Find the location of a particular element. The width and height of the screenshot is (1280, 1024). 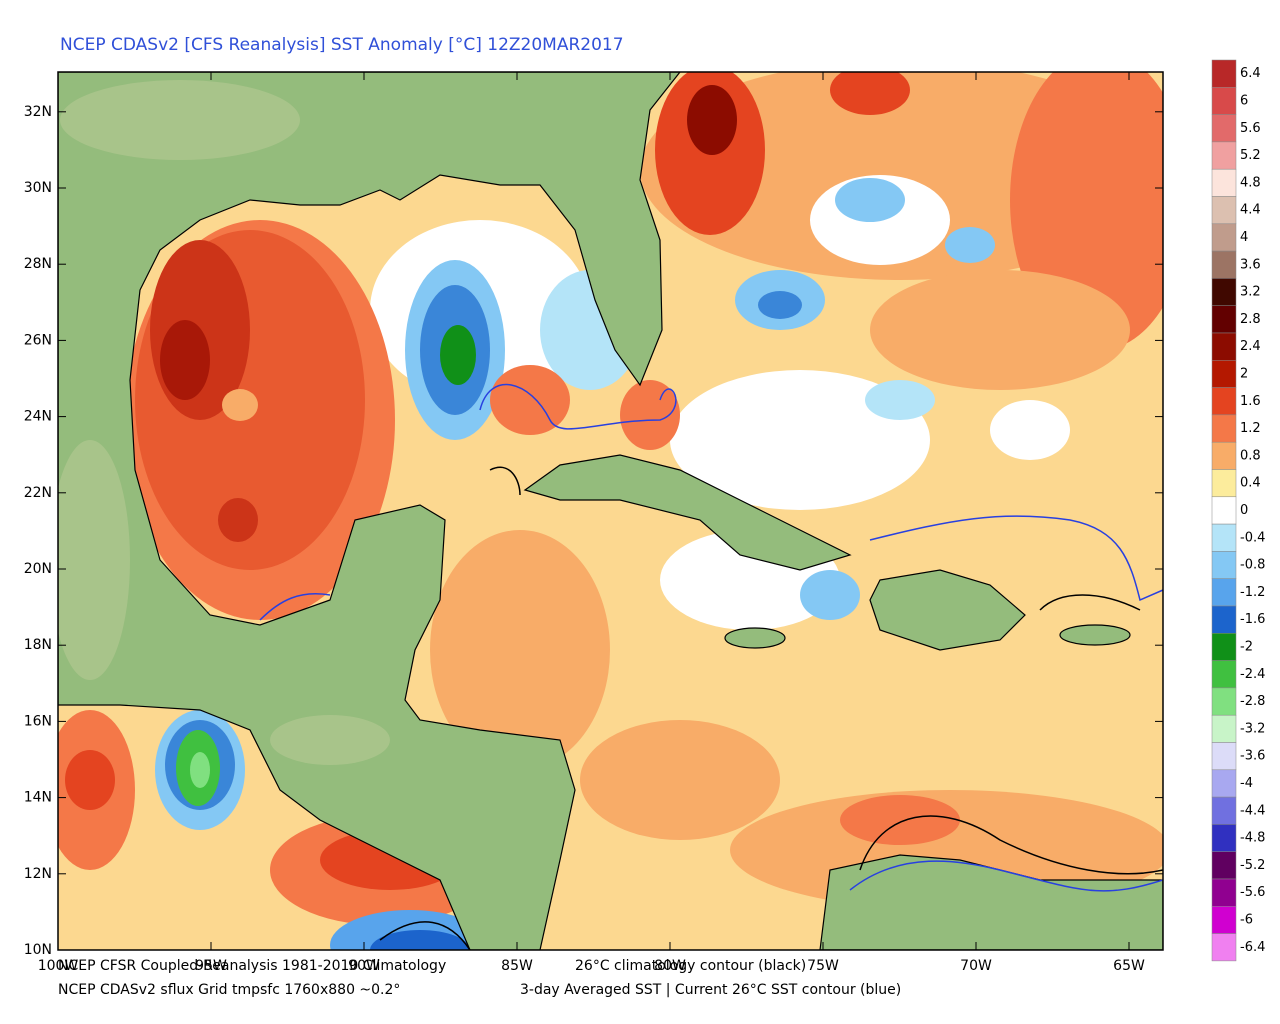

colorbar-label: -4.8 is located at coordinates (1252, 838).